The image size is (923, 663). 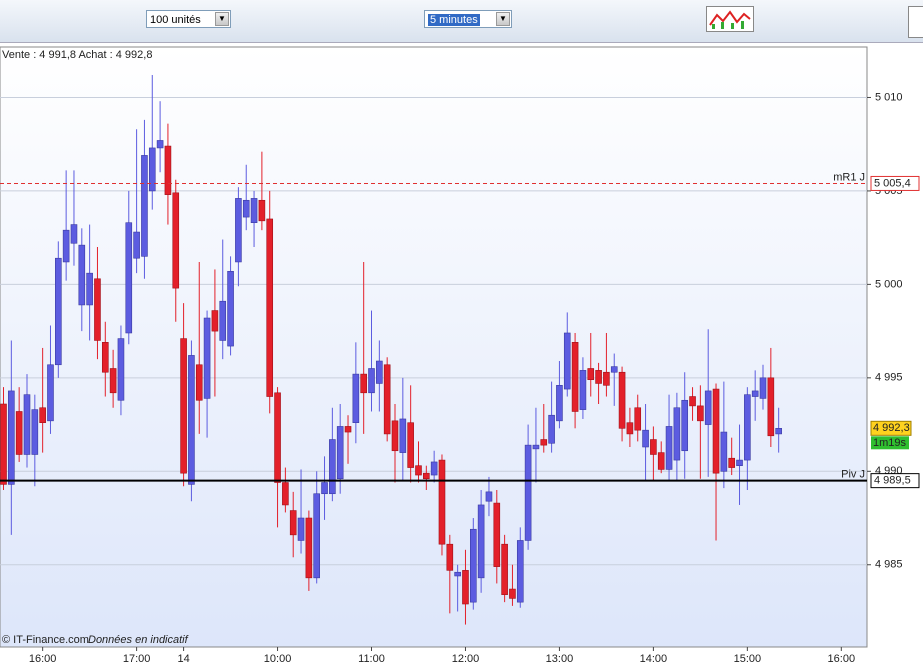 I want to click on countdown: 1m19s, so click(x=890, y=443).